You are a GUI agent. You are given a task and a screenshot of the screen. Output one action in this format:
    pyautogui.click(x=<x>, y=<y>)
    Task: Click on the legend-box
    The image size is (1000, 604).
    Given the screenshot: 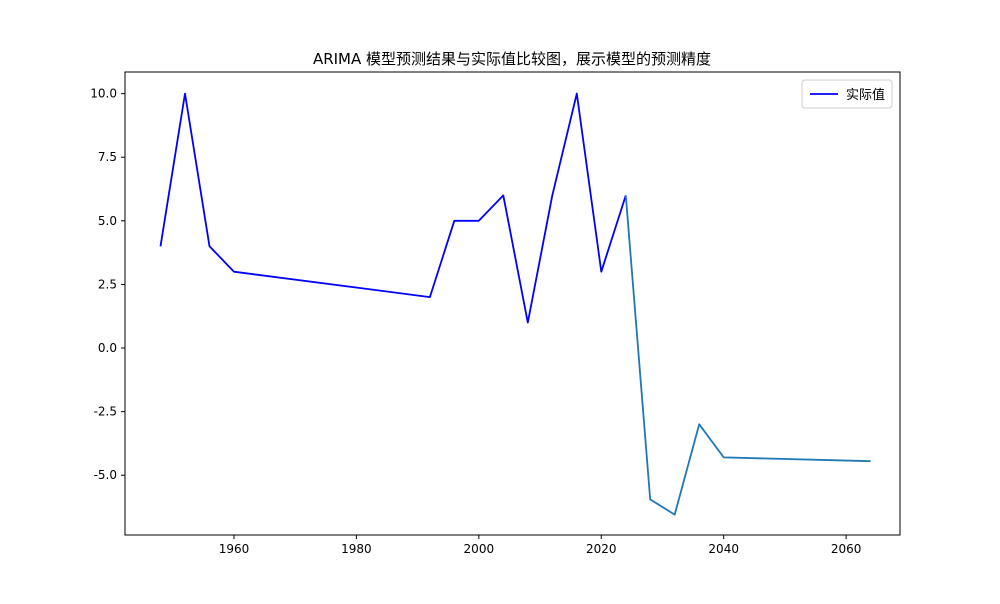 What is the action you would take?
    pyautogui.click(x=847, y=94)
    